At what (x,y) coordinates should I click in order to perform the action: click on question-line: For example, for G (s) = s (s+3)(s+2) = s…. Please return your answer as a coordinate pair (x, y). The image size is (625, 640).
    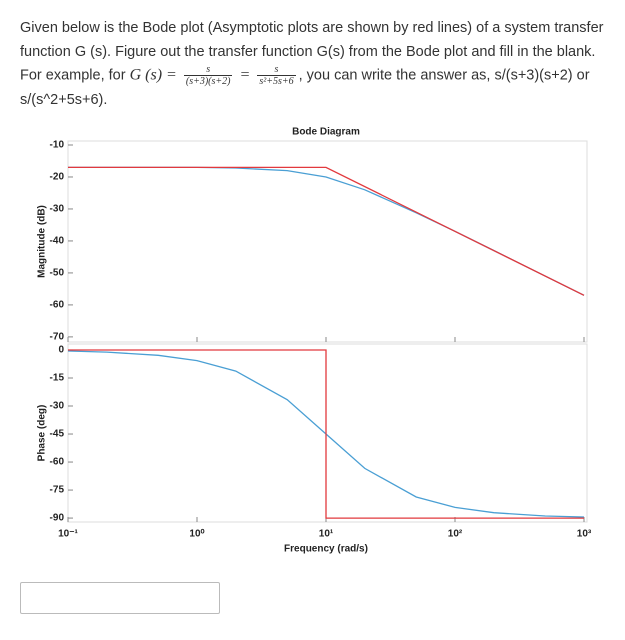
    Looking at the image, I should click on (305, 75).